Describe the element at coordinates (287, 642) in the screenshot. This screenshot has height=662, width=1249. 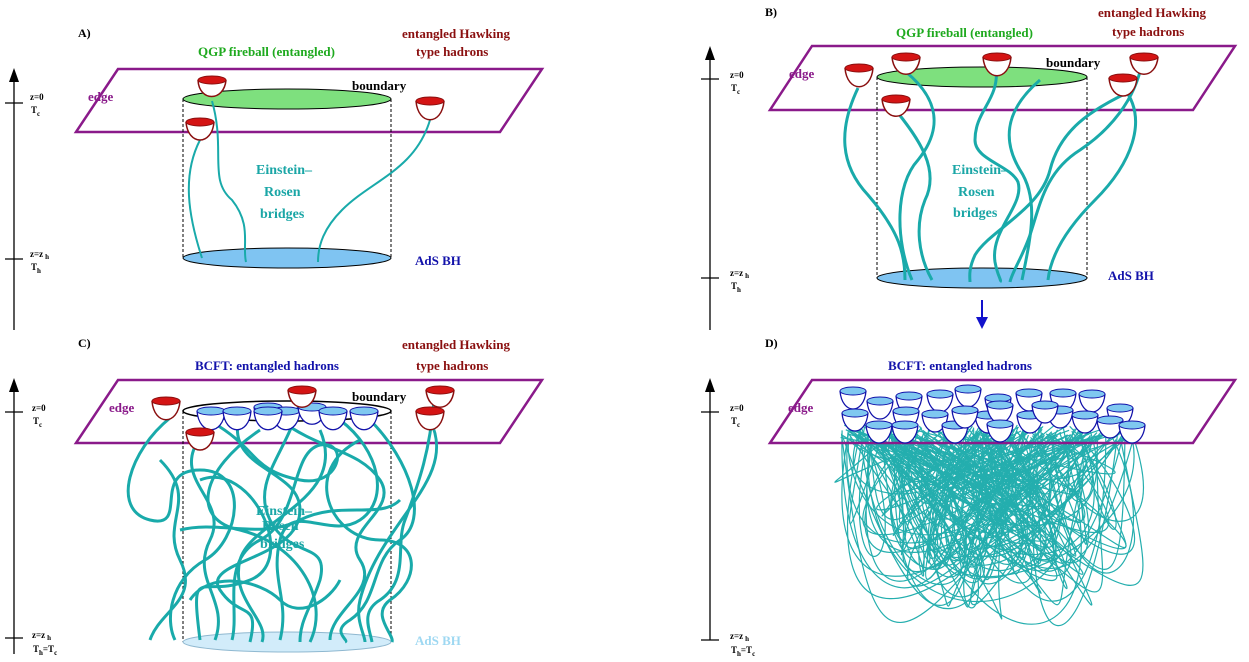
I see `ads-black-hole-faded` at that location.